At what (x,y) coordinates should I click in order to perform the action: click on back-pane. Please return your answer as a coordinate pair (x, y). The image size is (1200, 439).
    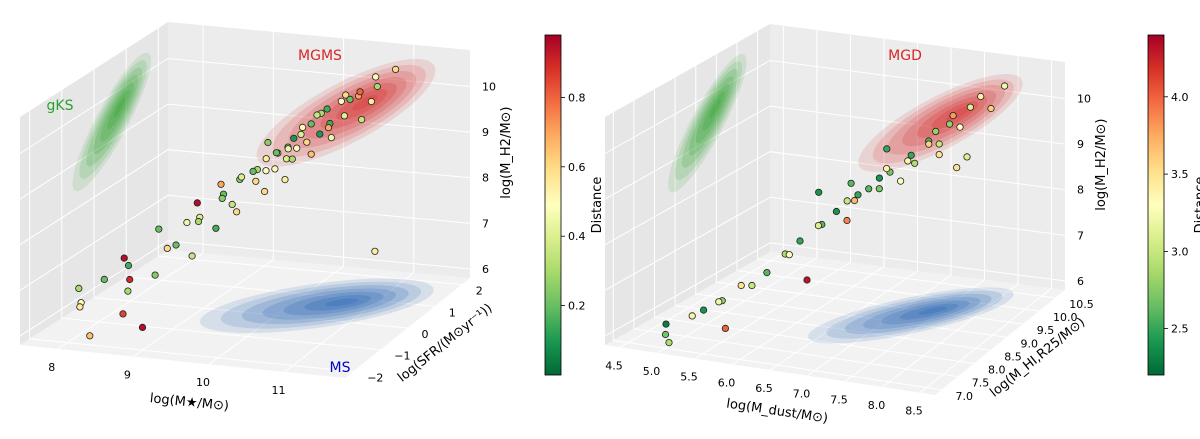
    Looking at the image, I should click on (319, 150).